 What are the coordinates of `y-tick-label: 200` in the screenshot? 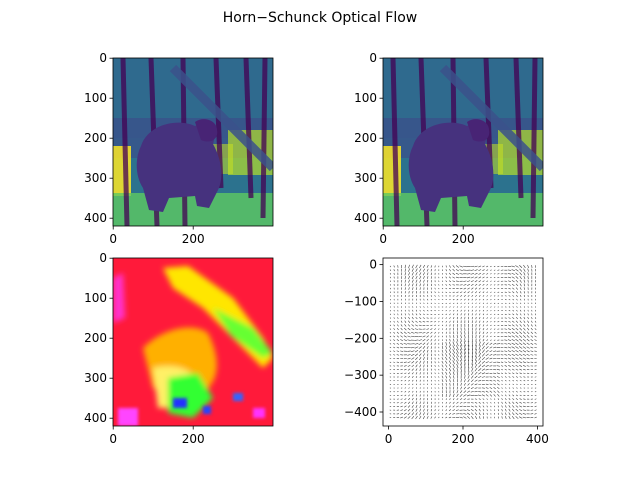 It's located at (95, 138).